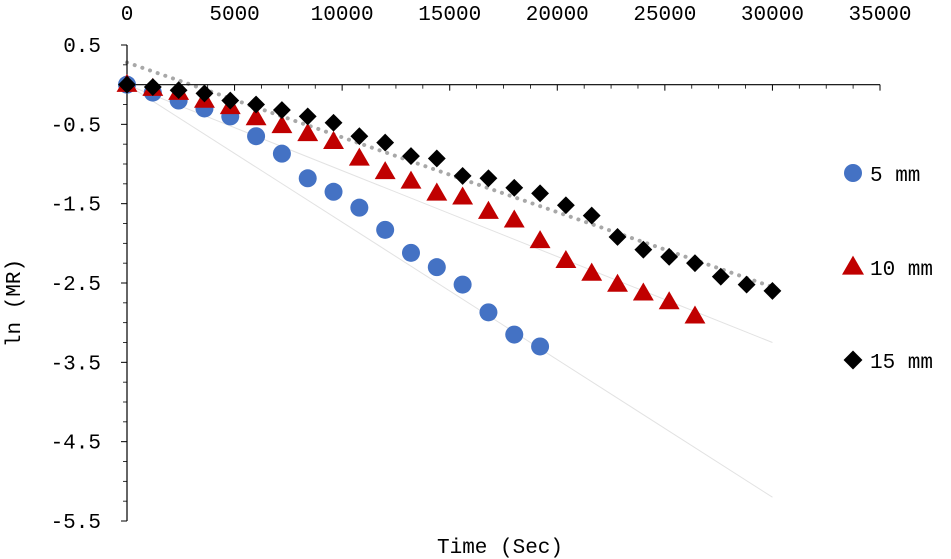 The image size is (951, 559). I want to click on x-tick-label: 20000, so click(557, 15).